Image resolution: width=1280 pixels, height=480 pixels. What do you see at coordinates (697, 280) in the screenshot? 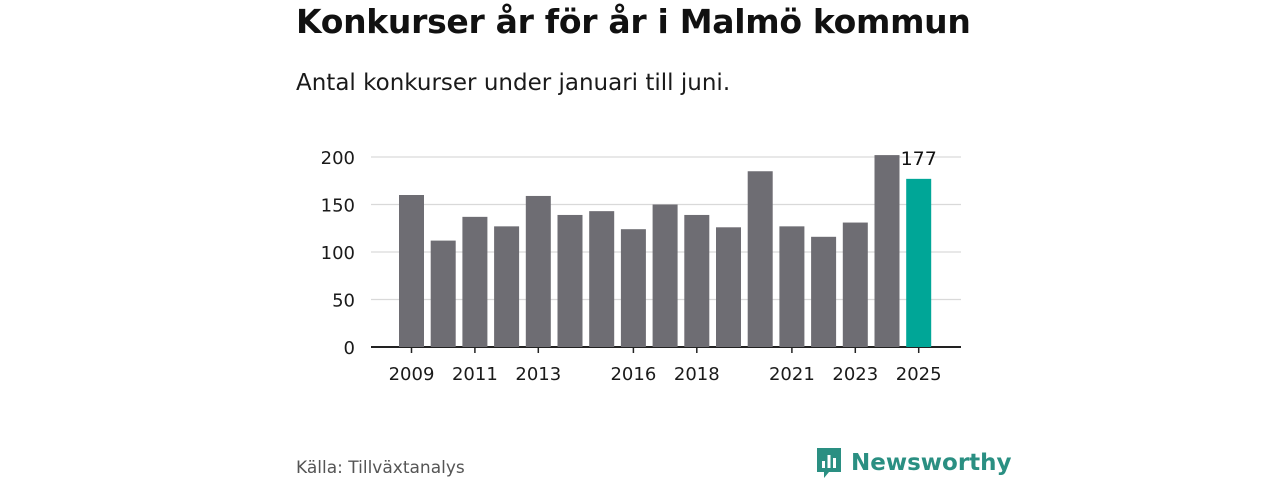
I see `bar-2018` at bounding box center [697, 280].